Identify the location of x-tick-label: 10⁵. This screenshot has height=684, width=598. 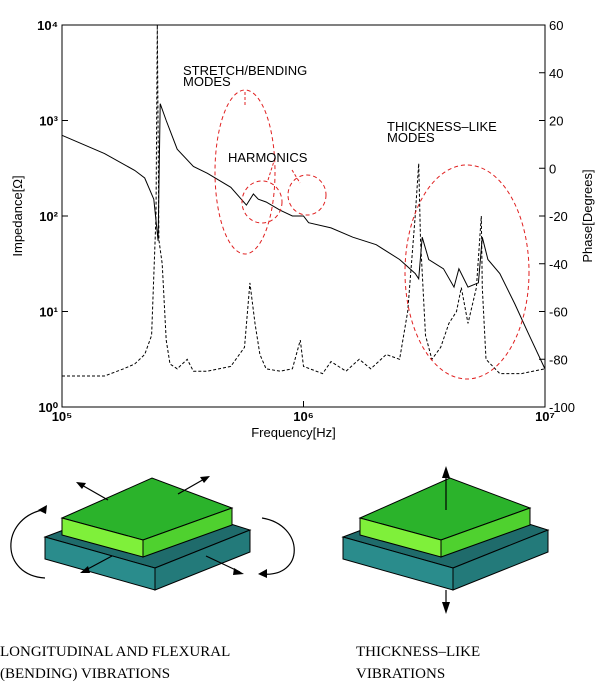
(62, 416).